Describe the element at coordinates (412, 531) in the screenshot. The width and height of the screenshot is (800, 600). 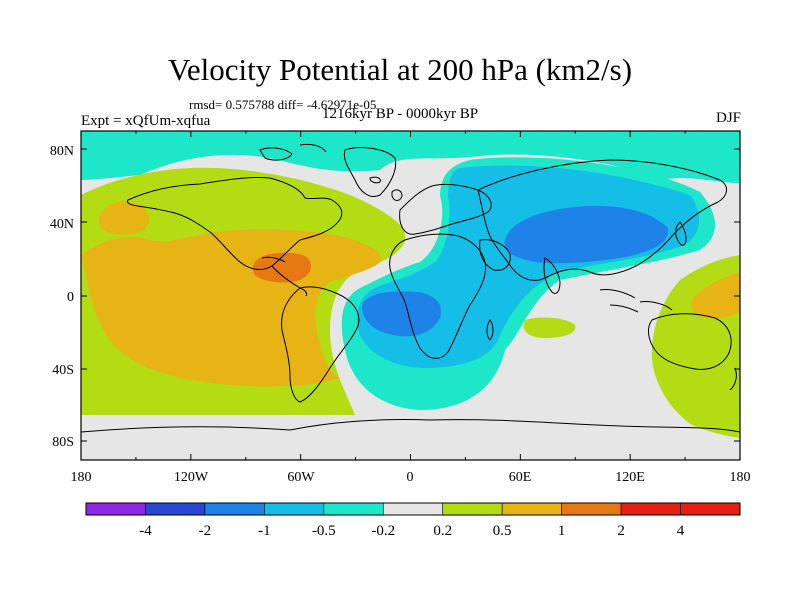
I see `colorbar-labels: -4 -2 -1 -0.5 -0.2 0.2 0.5 1 2 4` at that location.